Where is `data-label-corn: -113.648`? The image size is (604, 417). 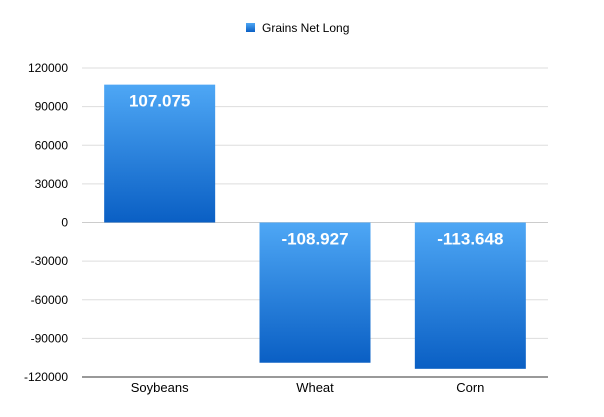 data-label-corn: -113.648 is located at coordinates (470, 239).